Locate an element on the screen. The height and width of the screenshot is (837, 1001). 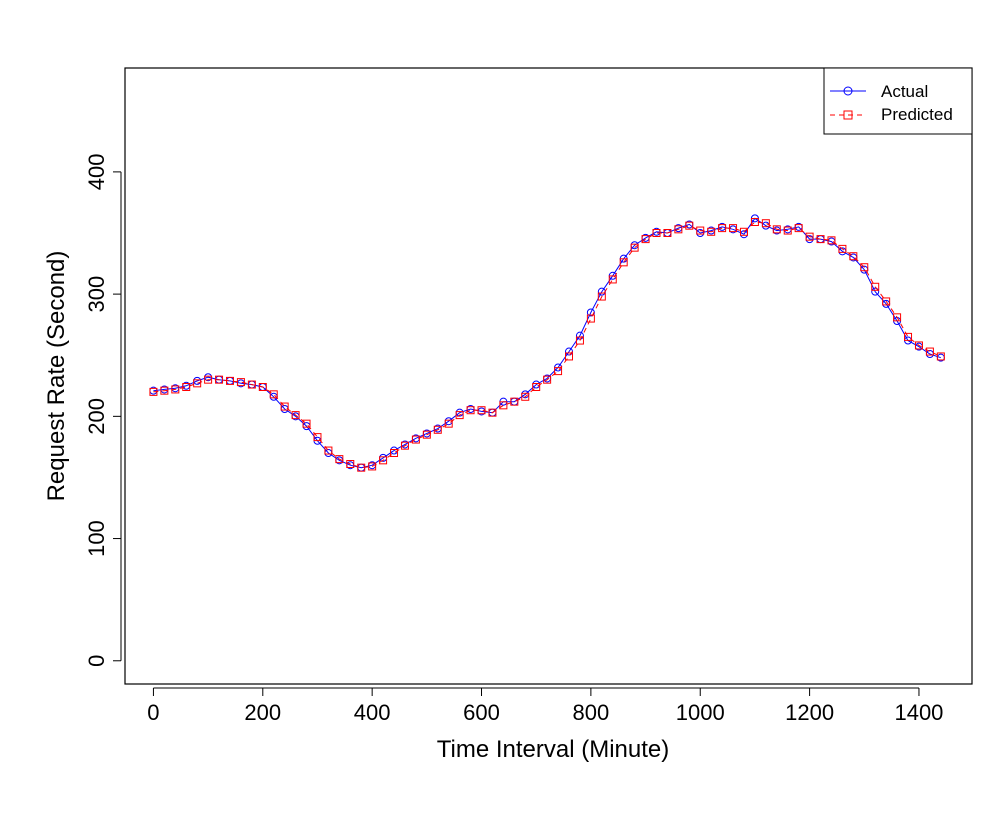
x-tick-label: 0 is located at coordinates (153, 712).